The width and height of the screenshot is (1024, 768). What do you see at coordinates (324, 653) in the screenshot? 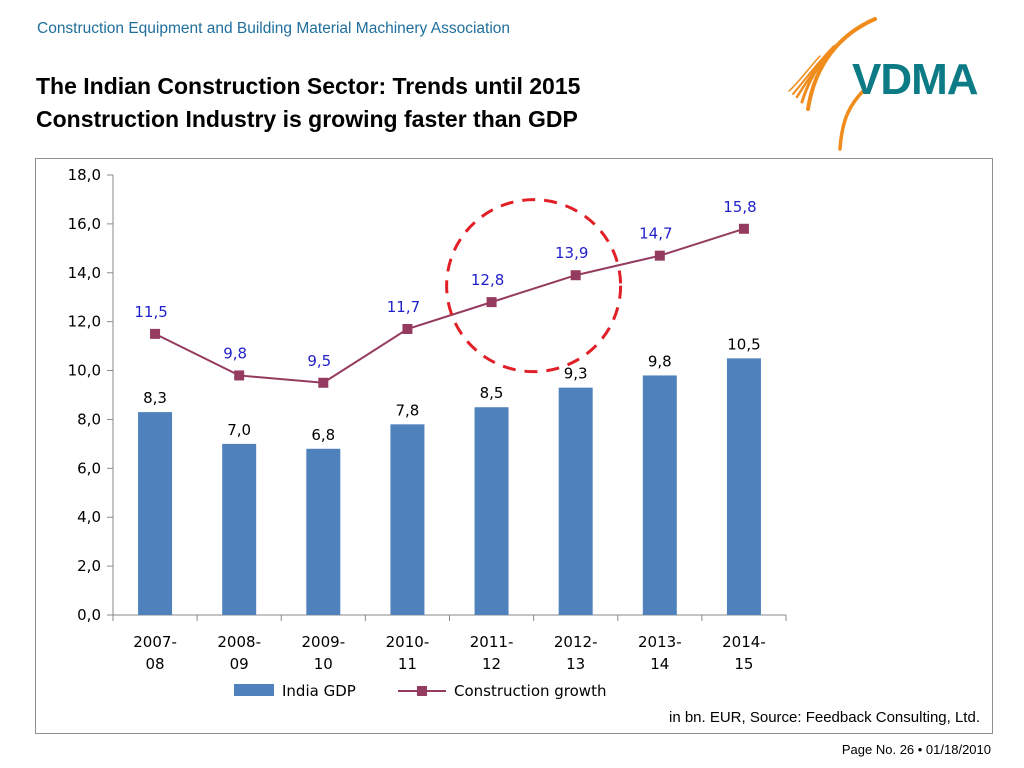
I see `x-tick-label: 2009-10` at bounding box center [324, 653].